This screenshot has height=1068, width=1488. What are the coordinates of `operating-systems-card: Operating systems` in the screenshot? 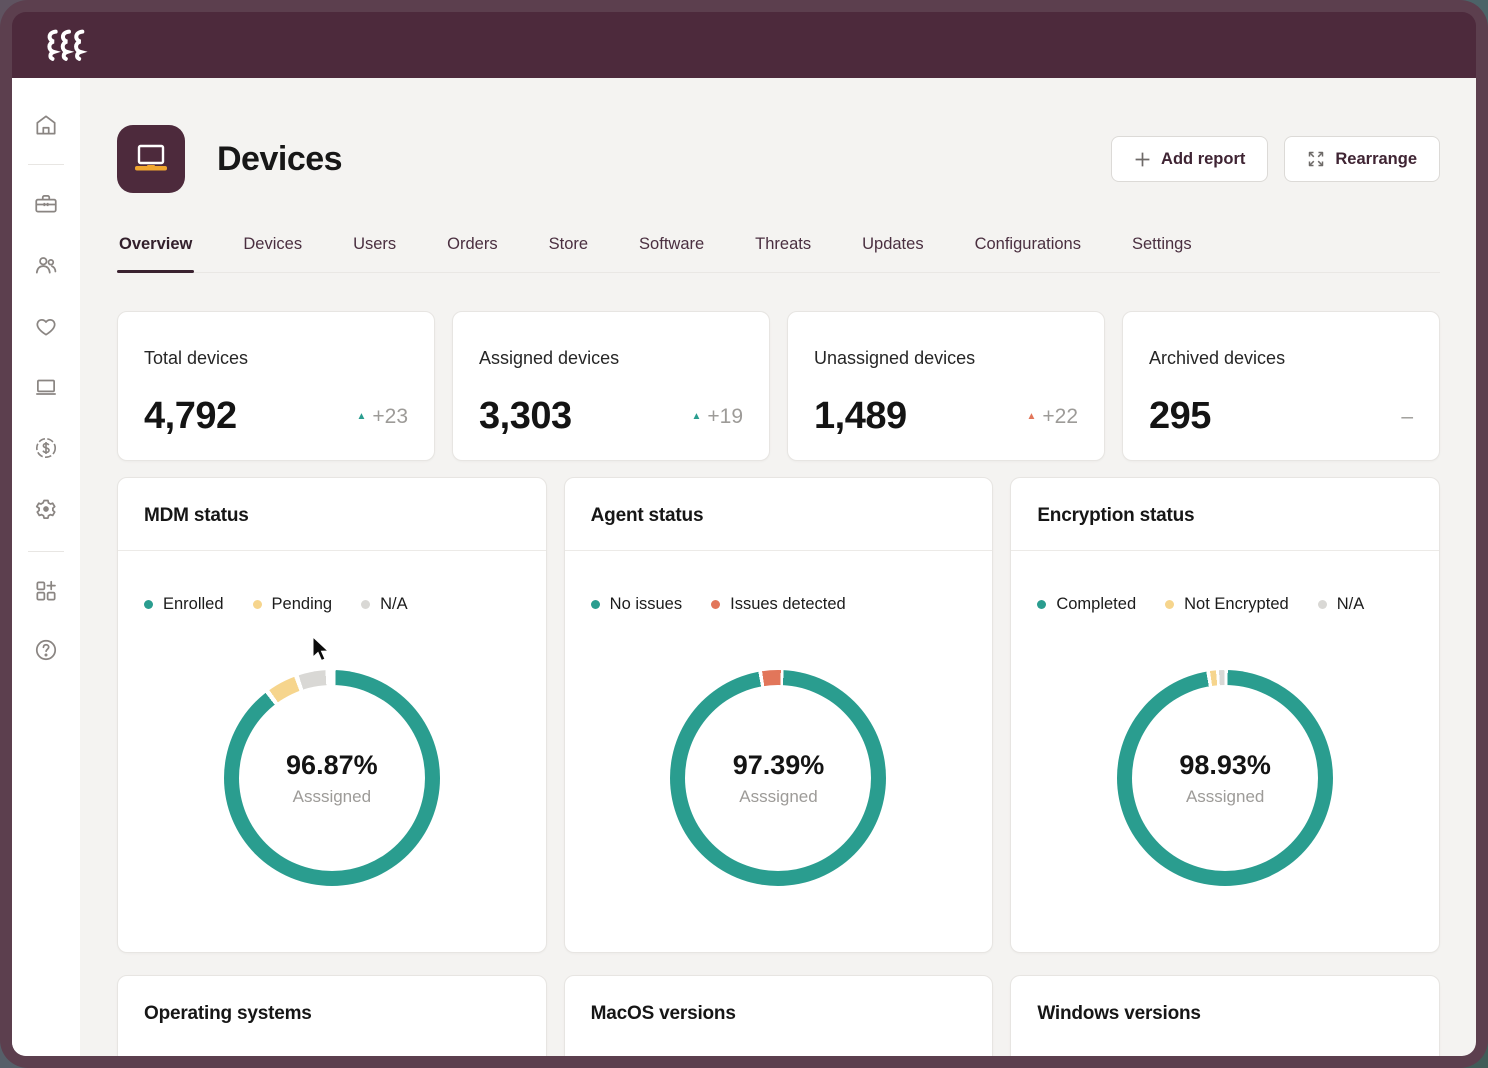 It's located at (332, 1015).